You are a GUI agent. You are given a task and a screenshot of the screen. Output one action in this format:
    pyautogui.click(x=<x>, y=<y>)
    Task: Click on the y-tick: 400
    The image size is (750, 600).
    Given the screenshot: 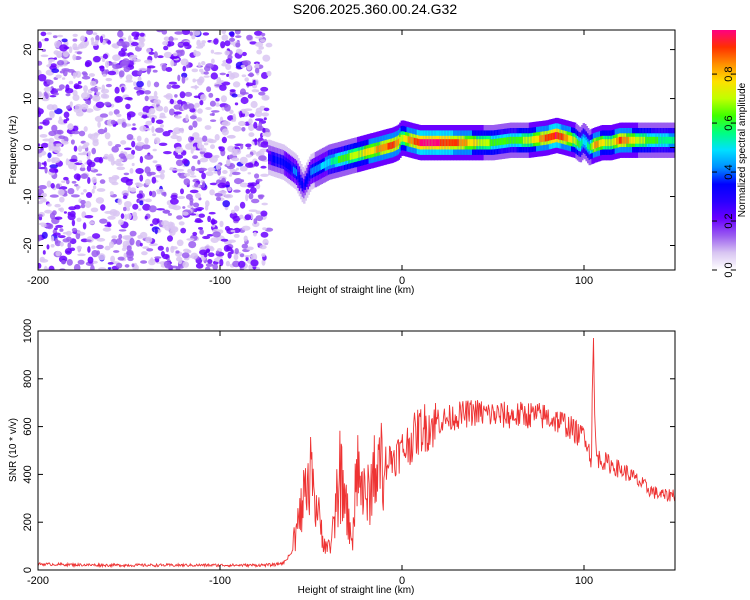 What is the action you would take?
    pyautogui.click(x=348, y=474)
    